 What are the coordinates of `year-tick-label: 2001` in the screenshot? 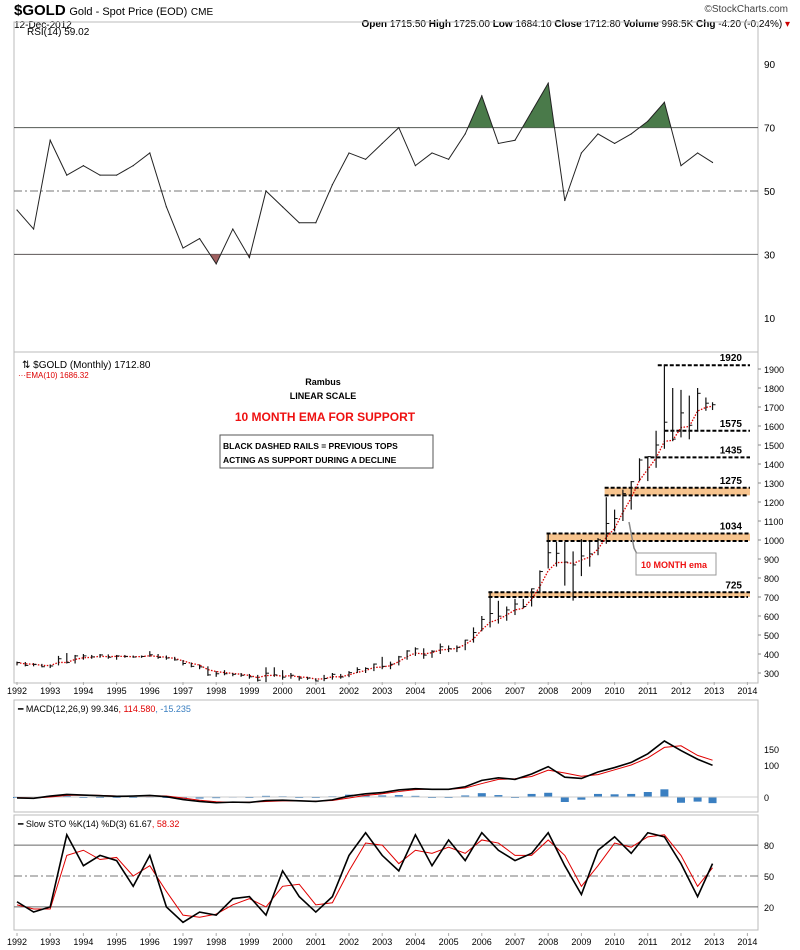 It's located at (316, 691).